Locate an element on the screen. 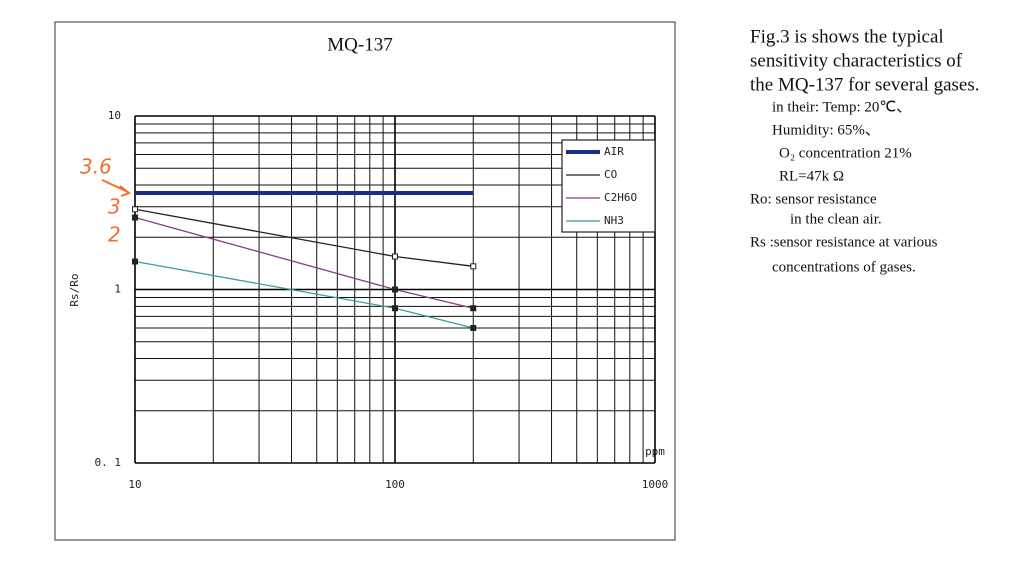 The width and height of the screenshot is (1024, 578). description-line: O₂ concentration 21% is located at coordinates (845, 153).